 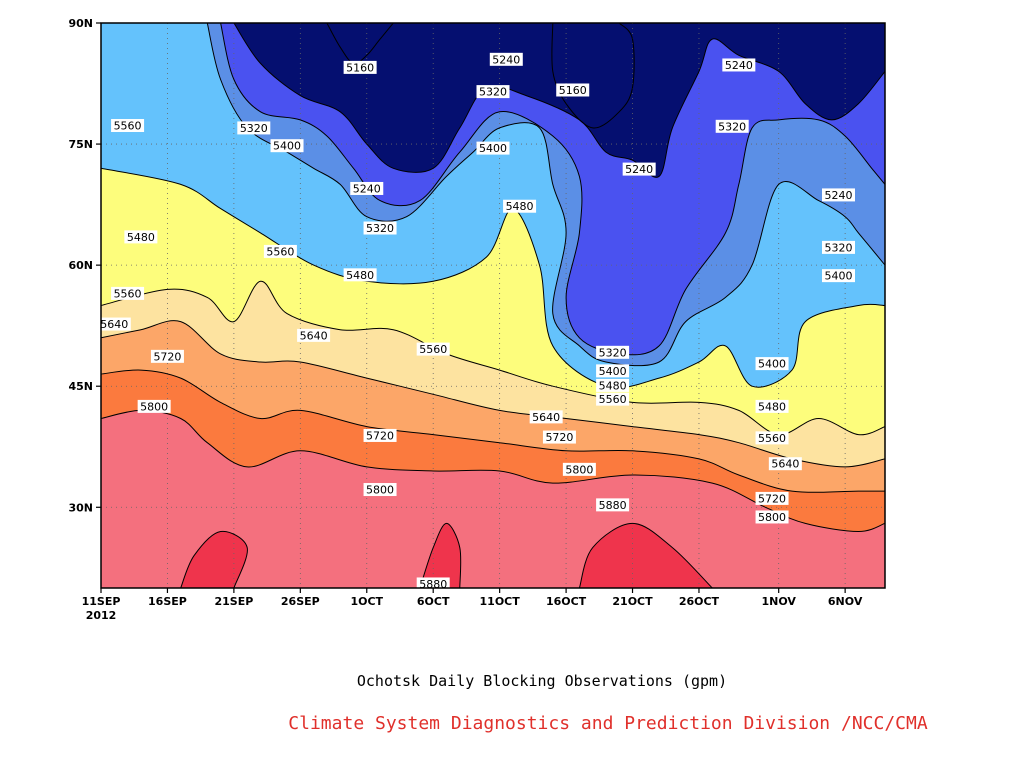 I want to click on x-tick-label: 16SEP, so click(x=167, y=601).